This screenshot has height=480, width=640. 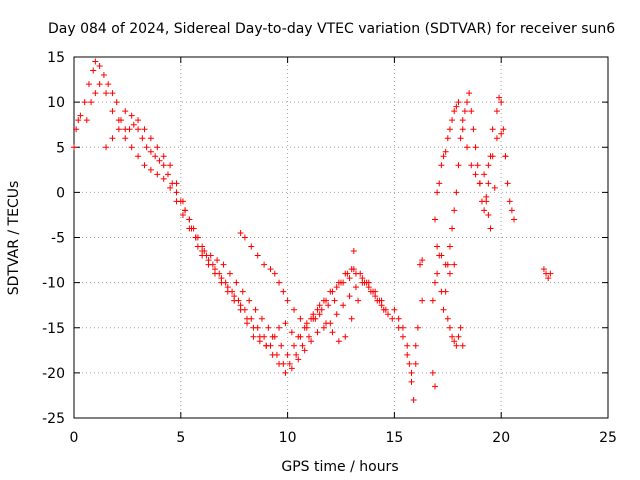 I want to click on y-axis-label: SDTVAR / TECUs, so click(x=14, y=238).